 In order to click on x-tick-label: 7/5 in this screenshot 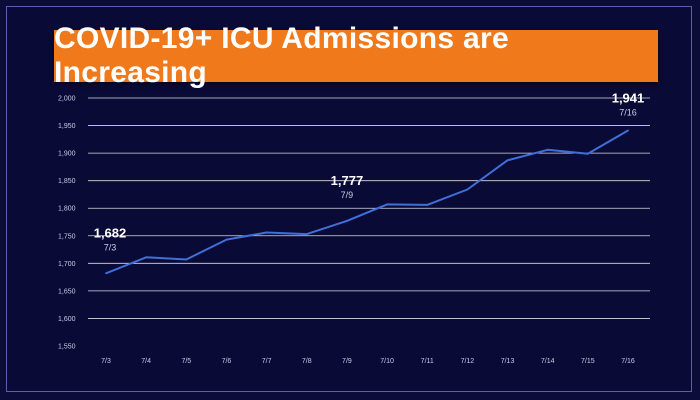, I will do `click(186, 361)`.